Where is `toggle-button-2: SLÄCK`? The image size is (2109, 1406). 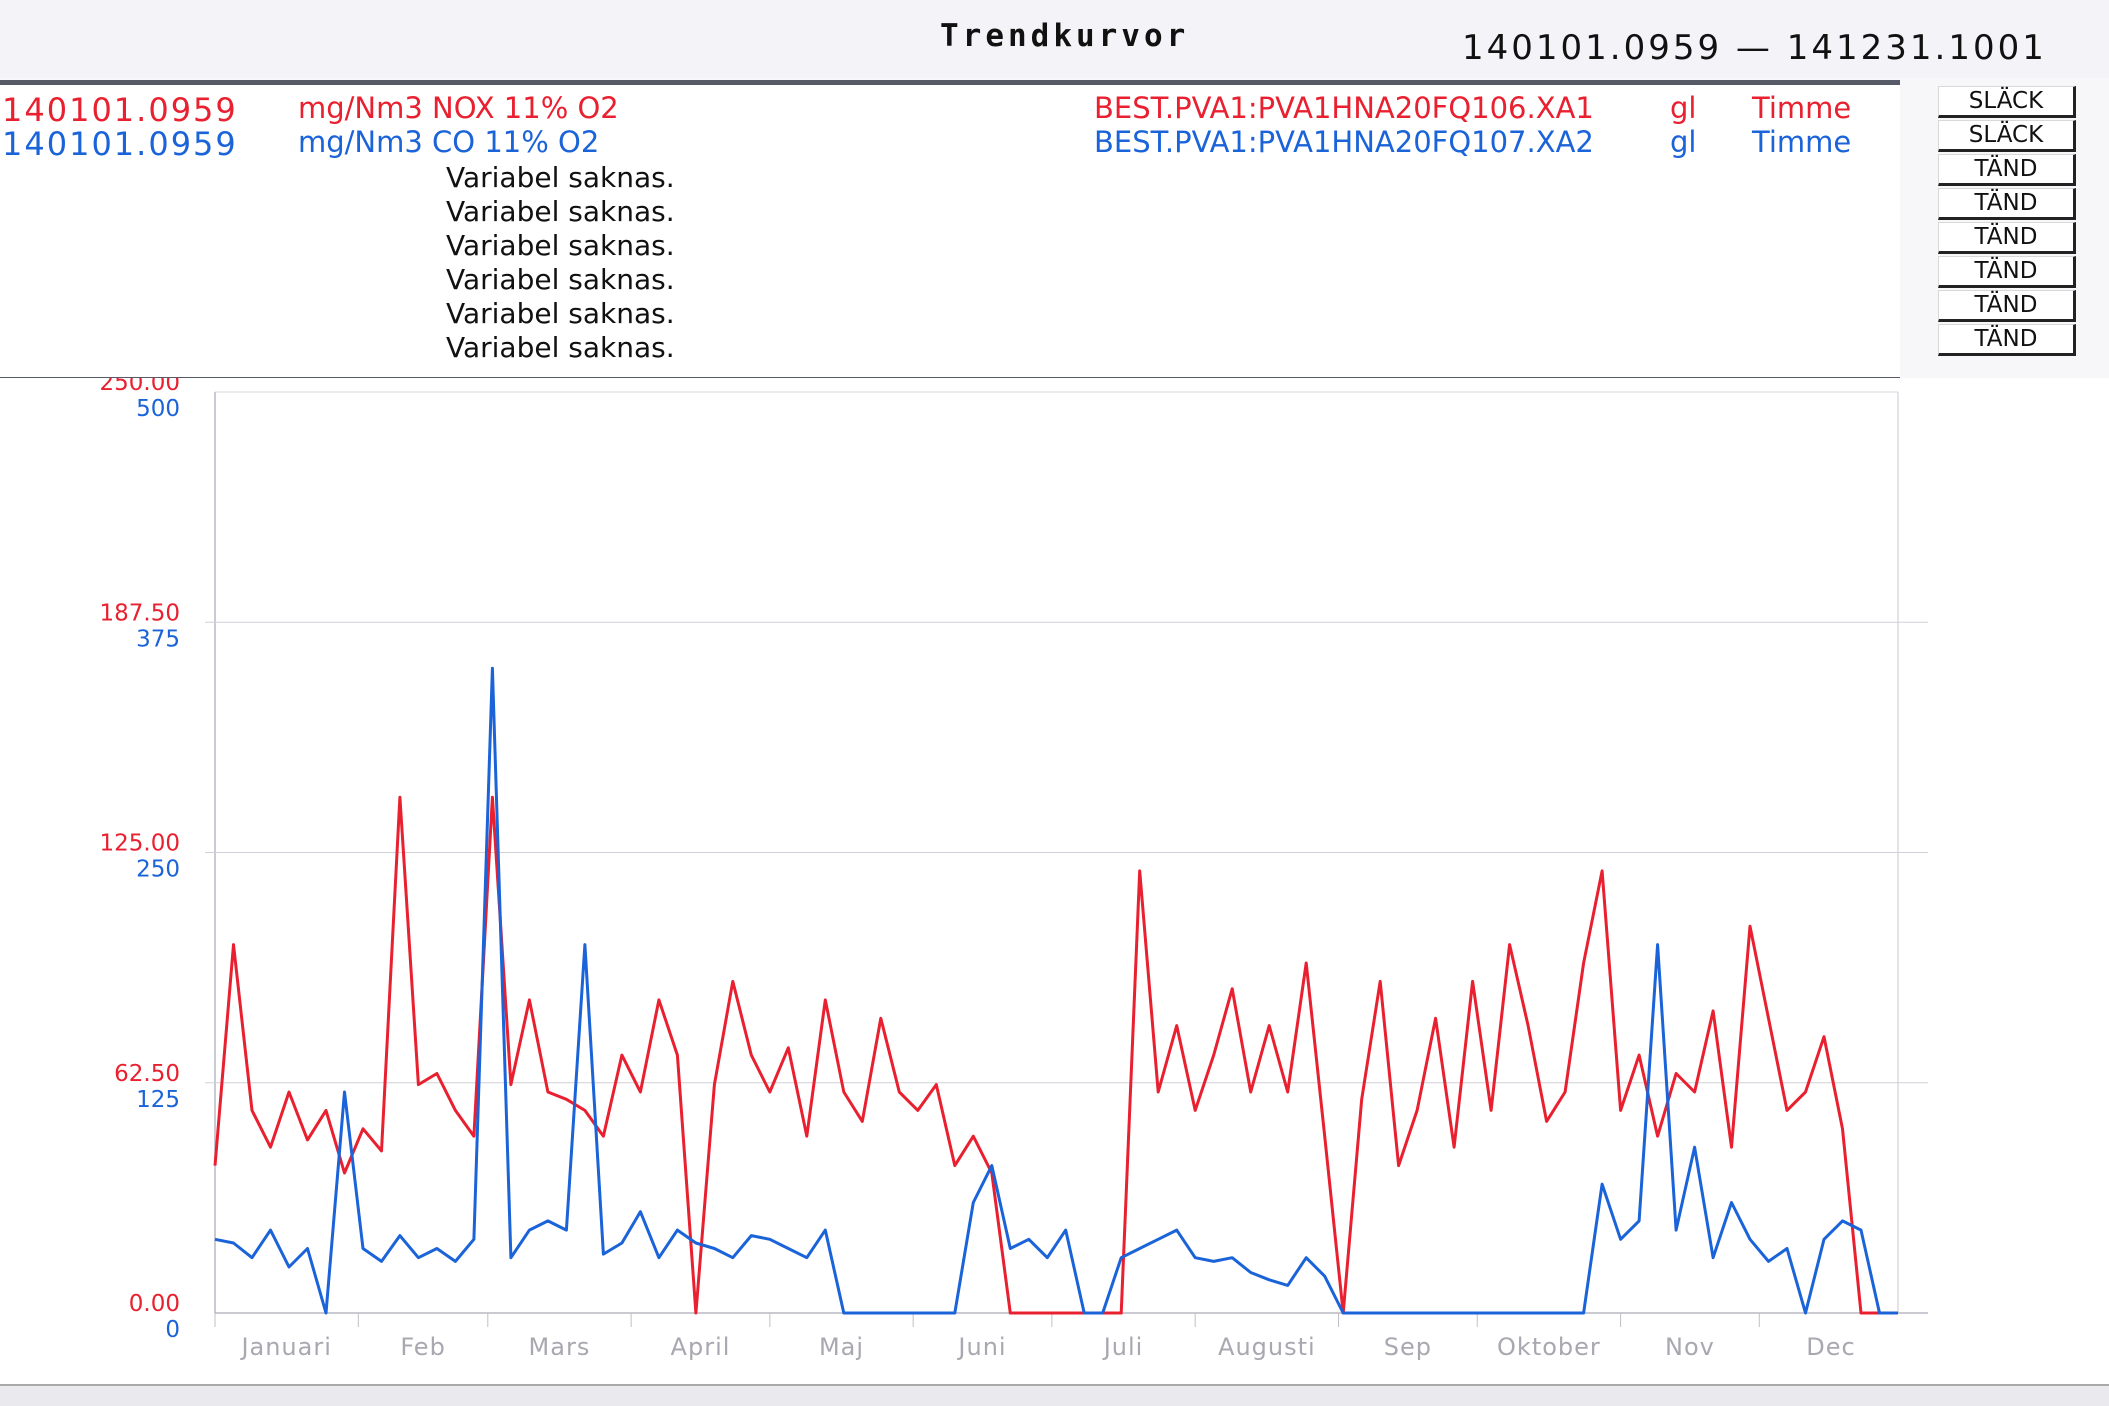
toggle-button-2: SLÄCK is located at coordinates (2007, 136).